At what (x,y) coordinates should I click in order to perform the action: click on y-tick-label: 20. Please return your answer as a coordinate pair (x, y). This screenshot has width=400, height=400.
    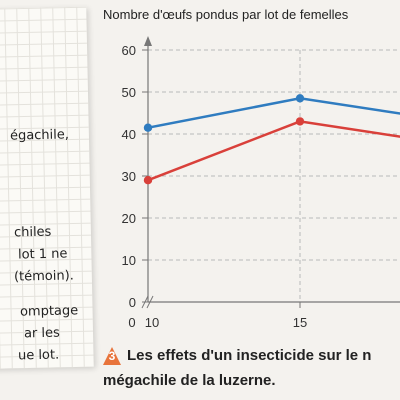
    Looking at the image, I should click on (129, 218).